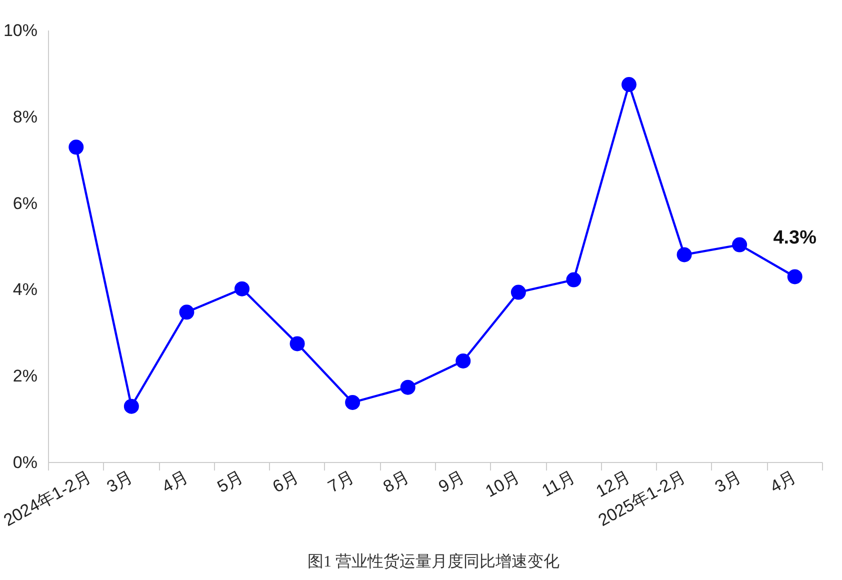 The height and width of the screenshot is (580, 842). Describe the element at coordinates (795, 238) in the screenshot. I see `data-label: 4.3%` at that location.